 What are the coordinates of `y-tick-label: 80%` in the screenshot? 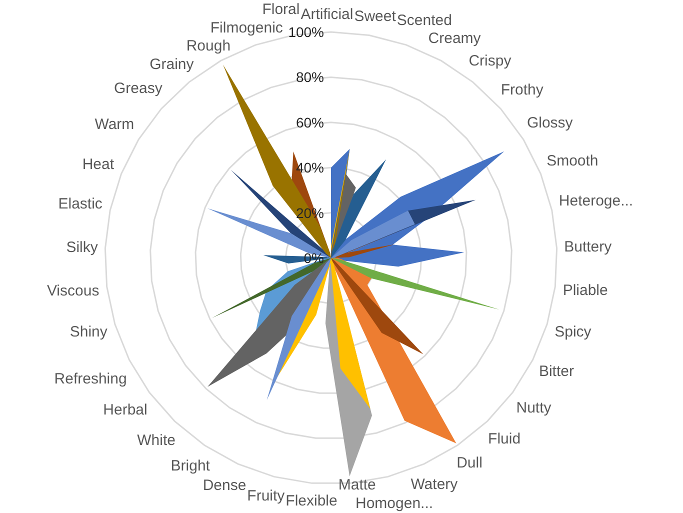 It's located at (310, 77).